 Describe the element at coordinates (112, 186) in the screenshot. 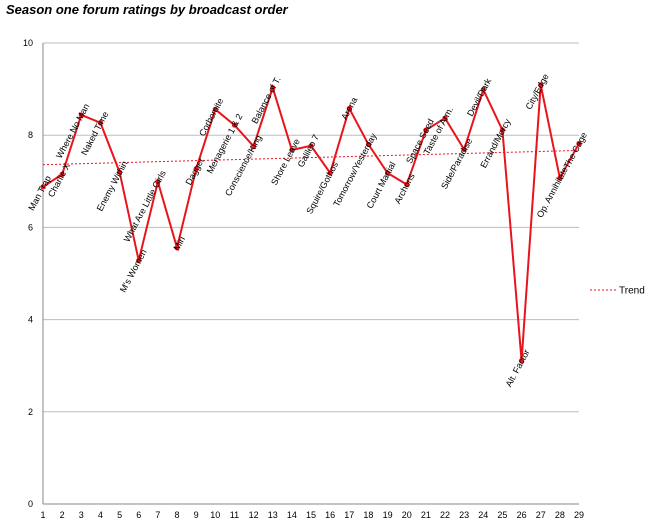

I see `data-label-5: Enemy Within` at that location.